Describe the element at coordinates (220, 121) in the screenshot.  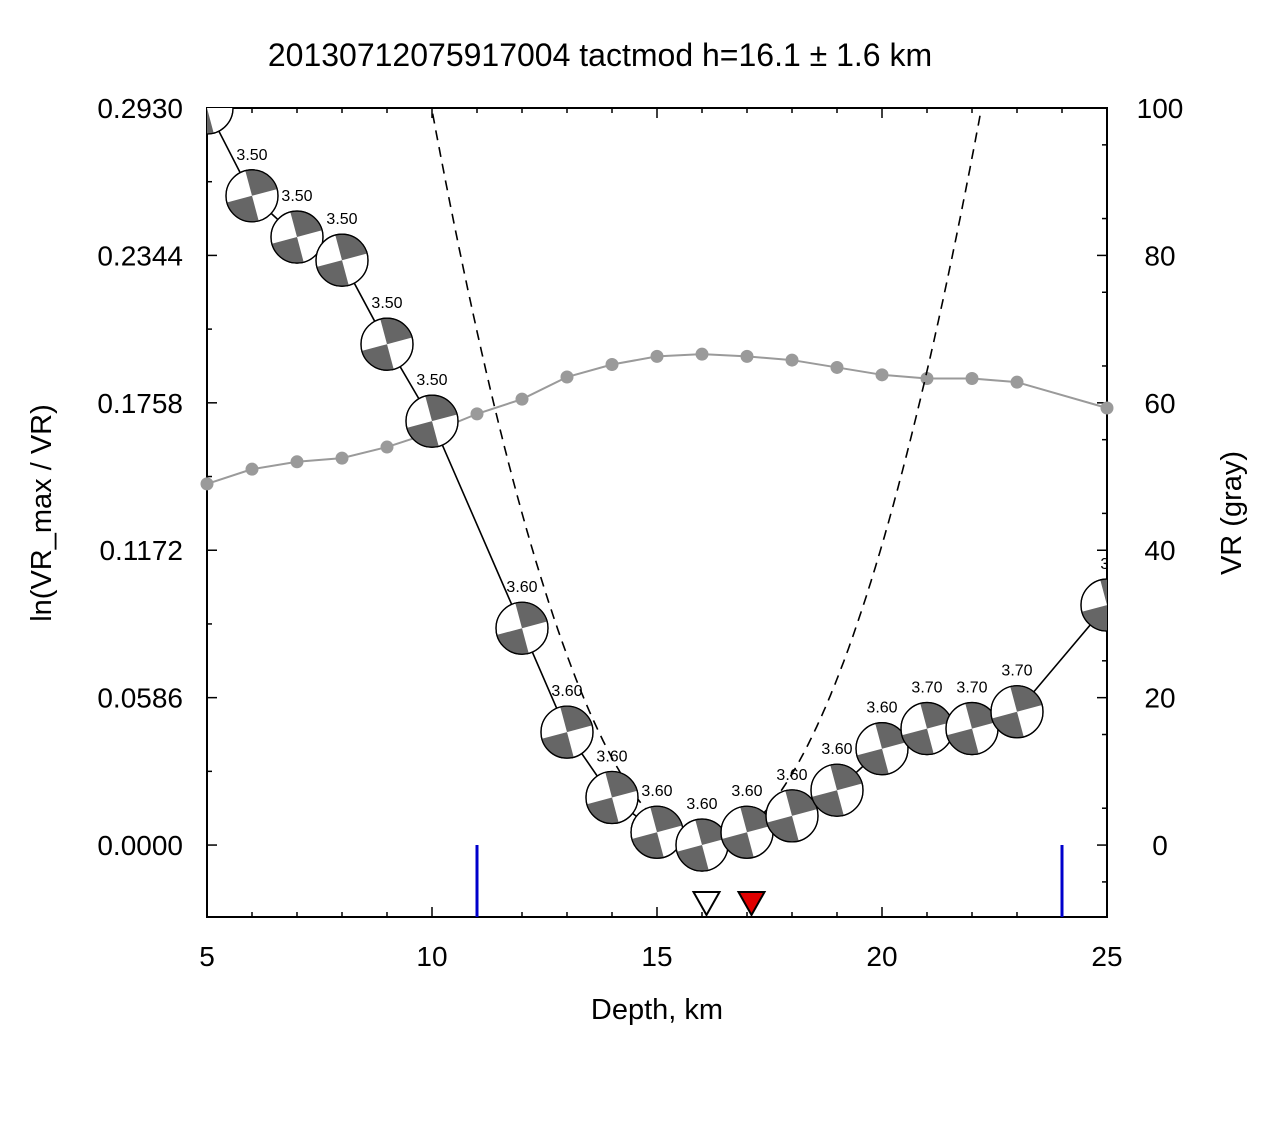
I see `mechanism-circle` at that location.